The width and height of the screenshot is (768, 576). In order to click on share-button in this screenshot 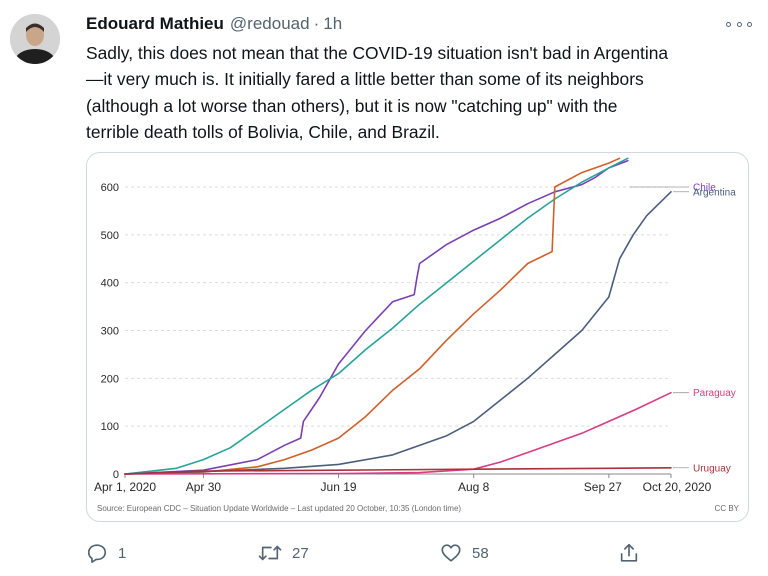, I will do `click(629, 553)`.